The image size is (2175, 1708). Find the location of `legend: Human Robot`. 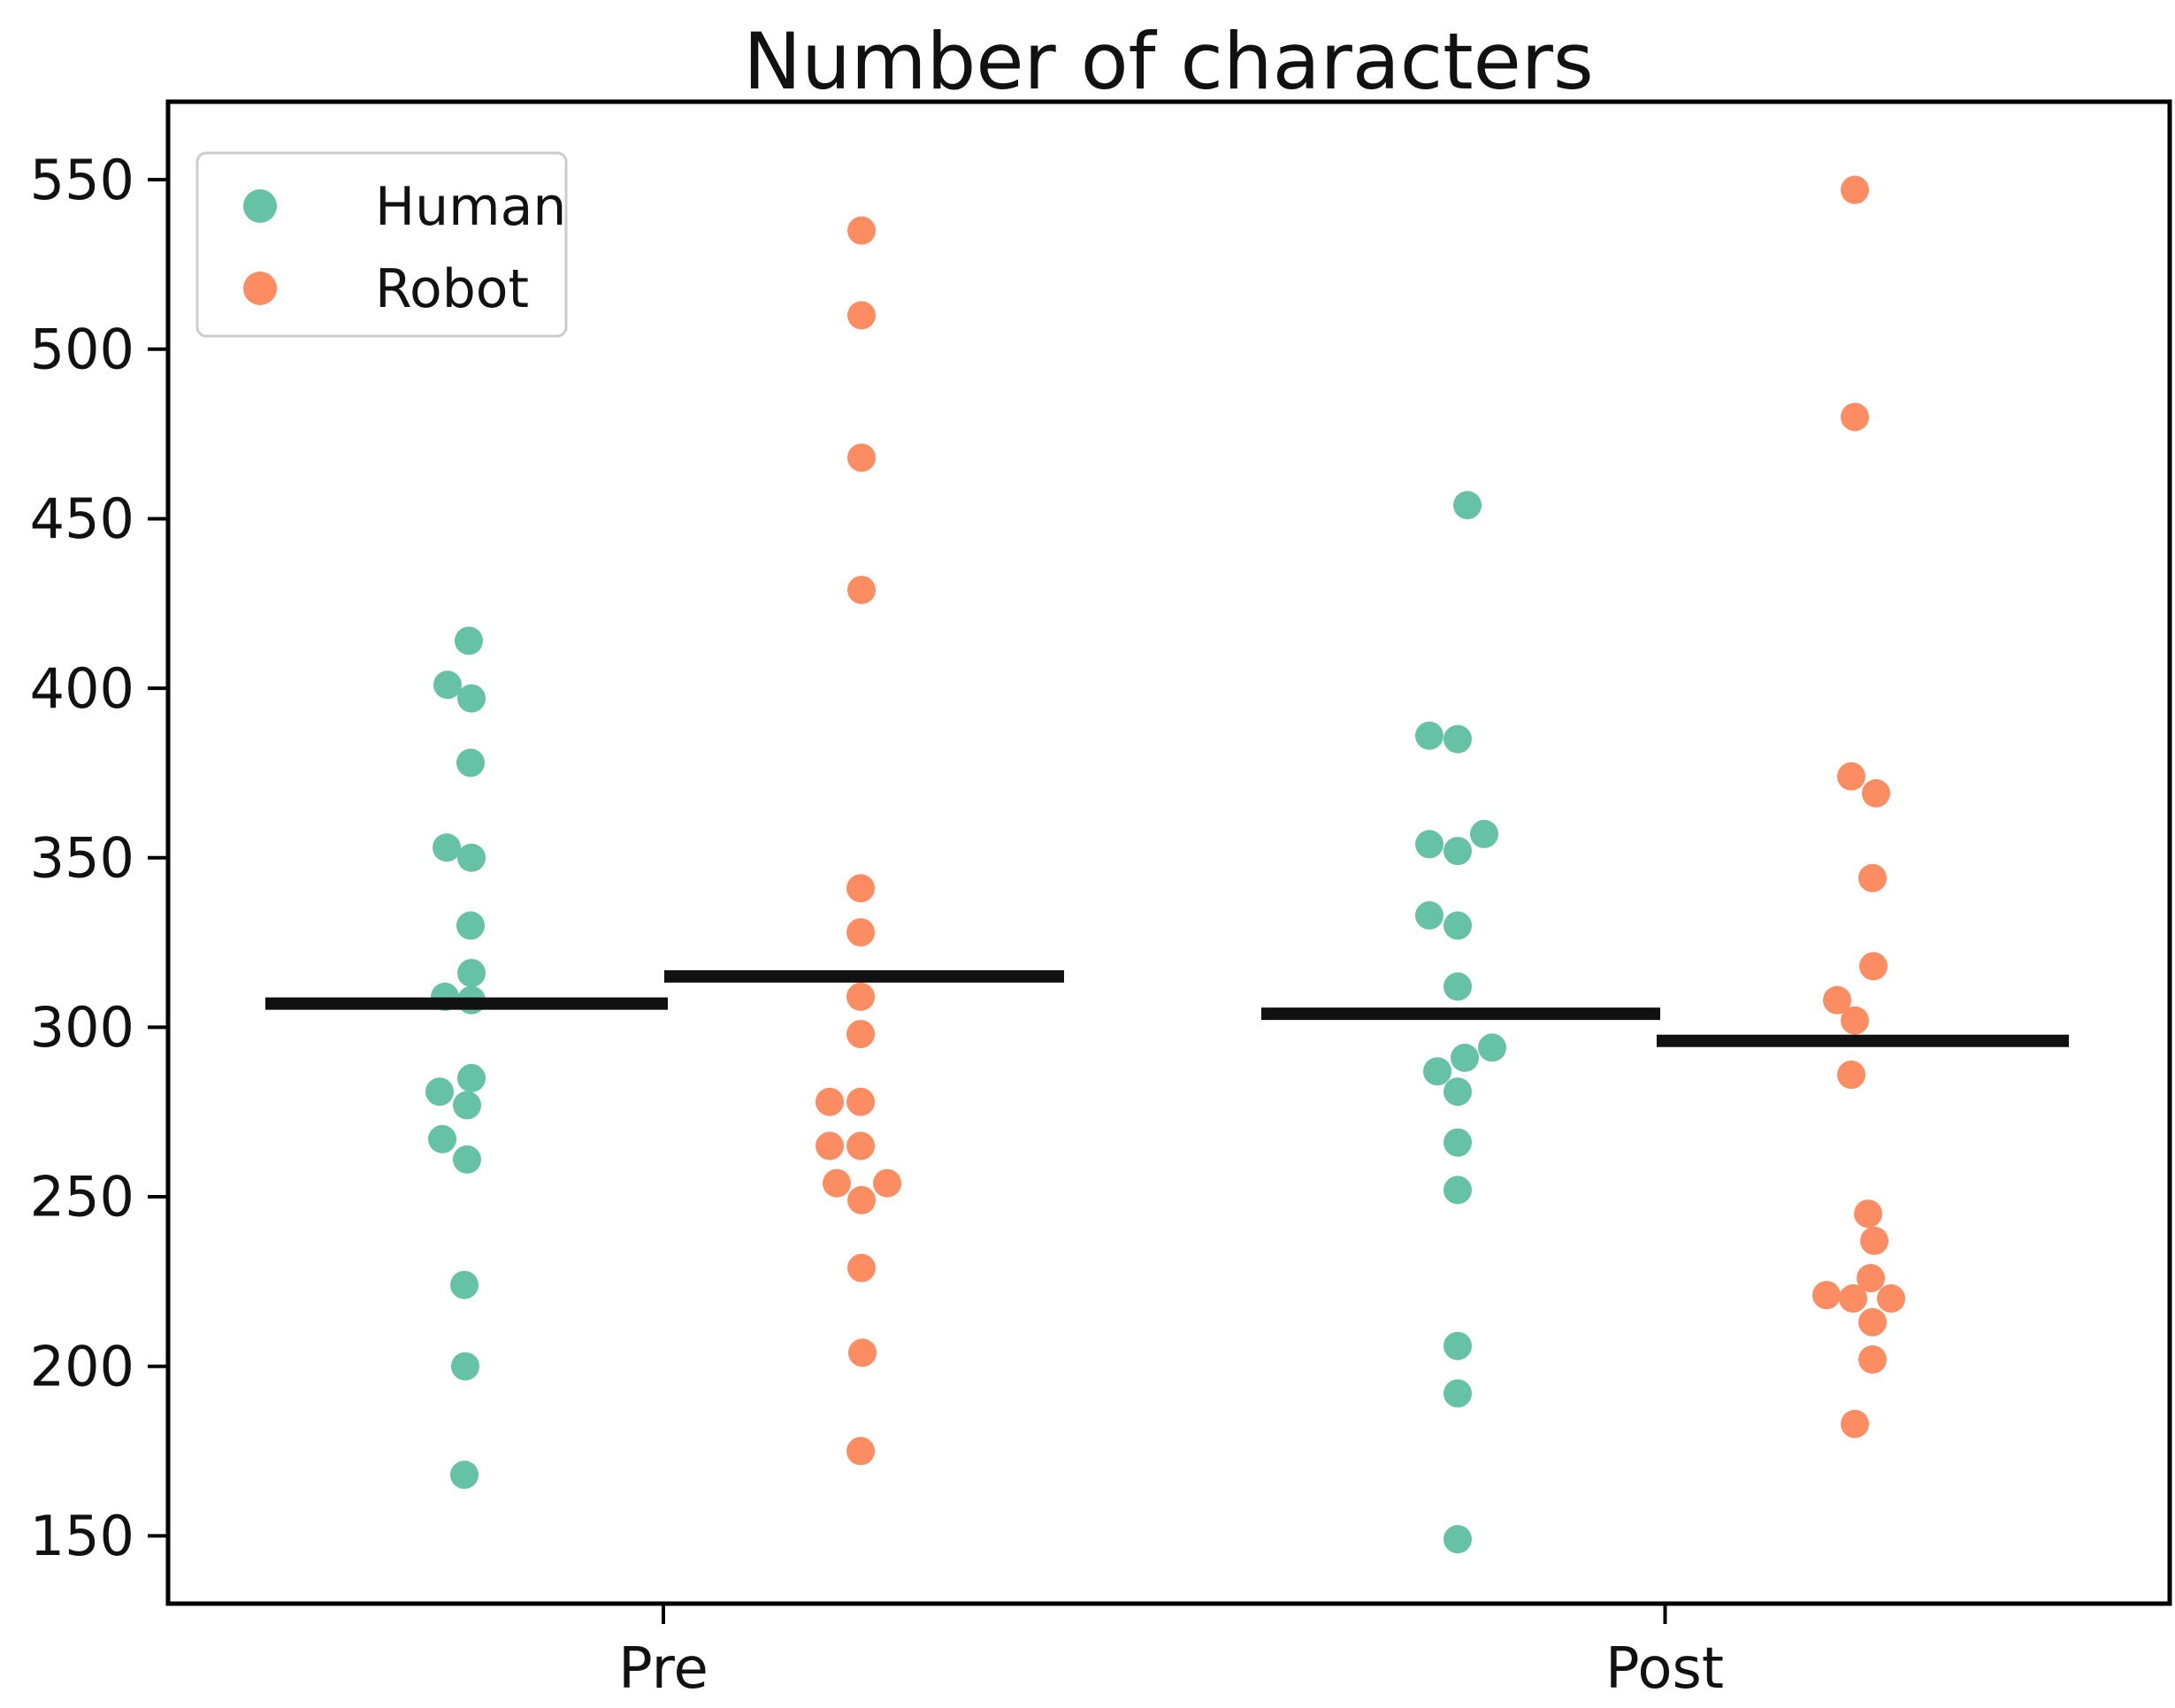

legend: Human Robot is located at coordinates (381, 245).